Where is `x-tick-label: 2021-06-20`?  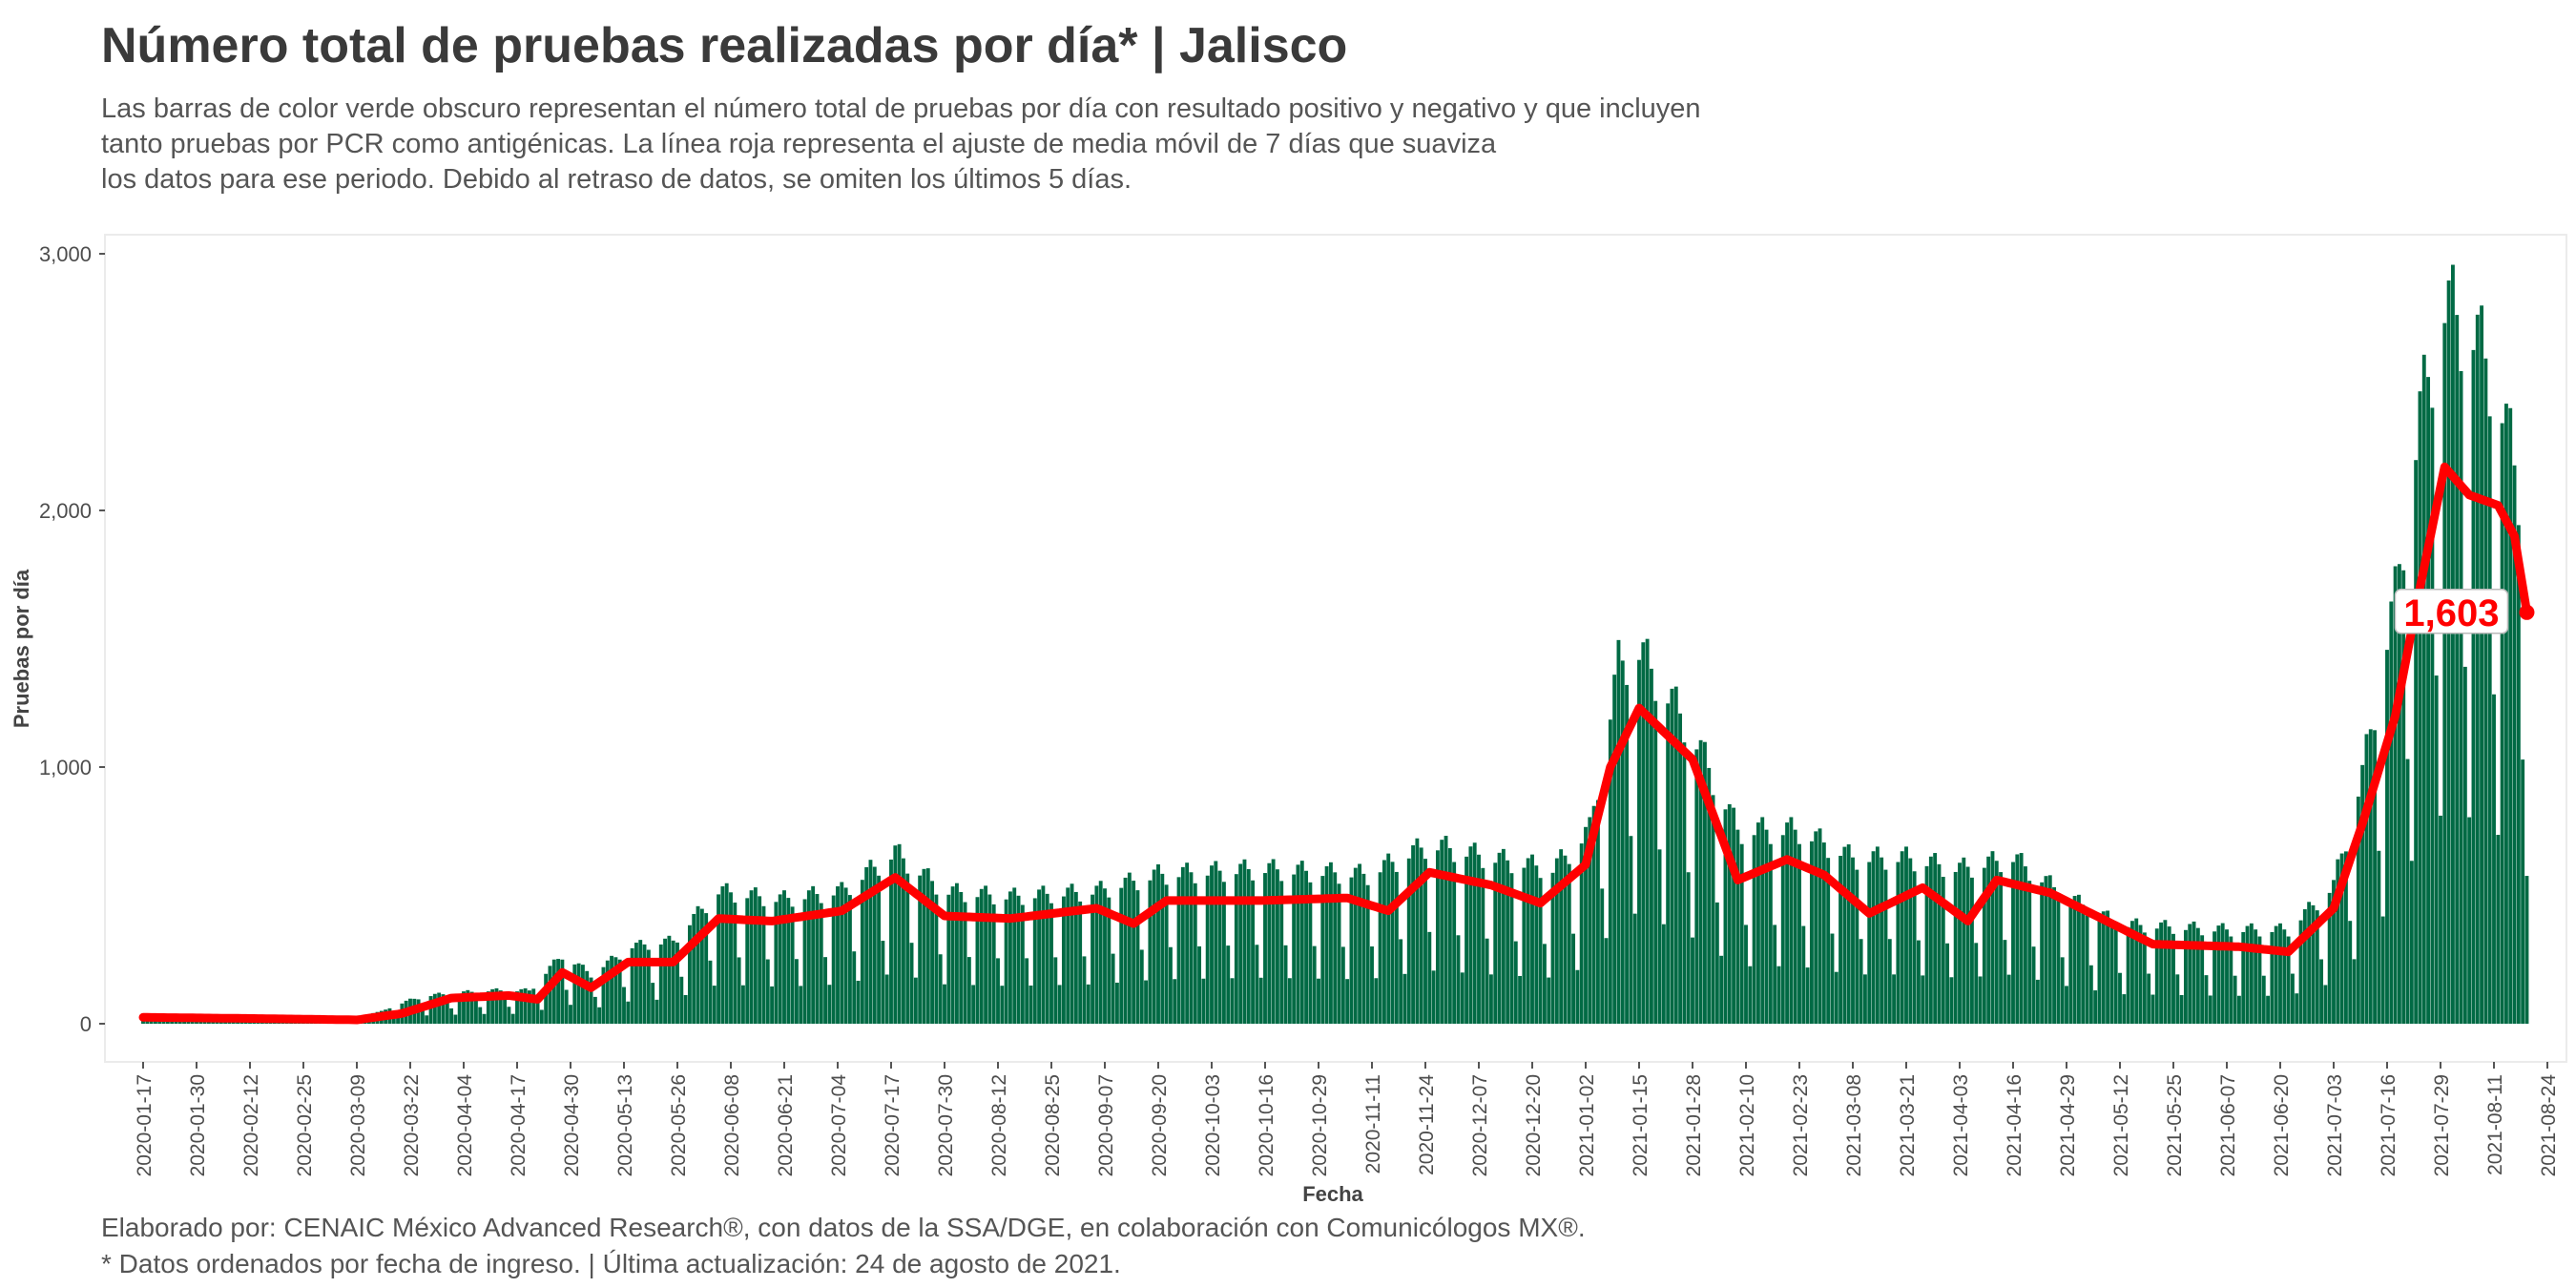
x-tick-label: 2021-06-20 is located at coordinates (2282, 1125).